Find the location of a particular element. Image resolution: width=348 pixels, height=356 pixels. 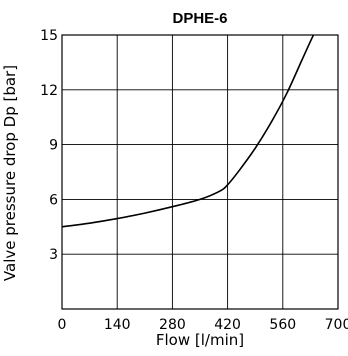

y-tick-label: 6 is located at coordinates (53, 200).